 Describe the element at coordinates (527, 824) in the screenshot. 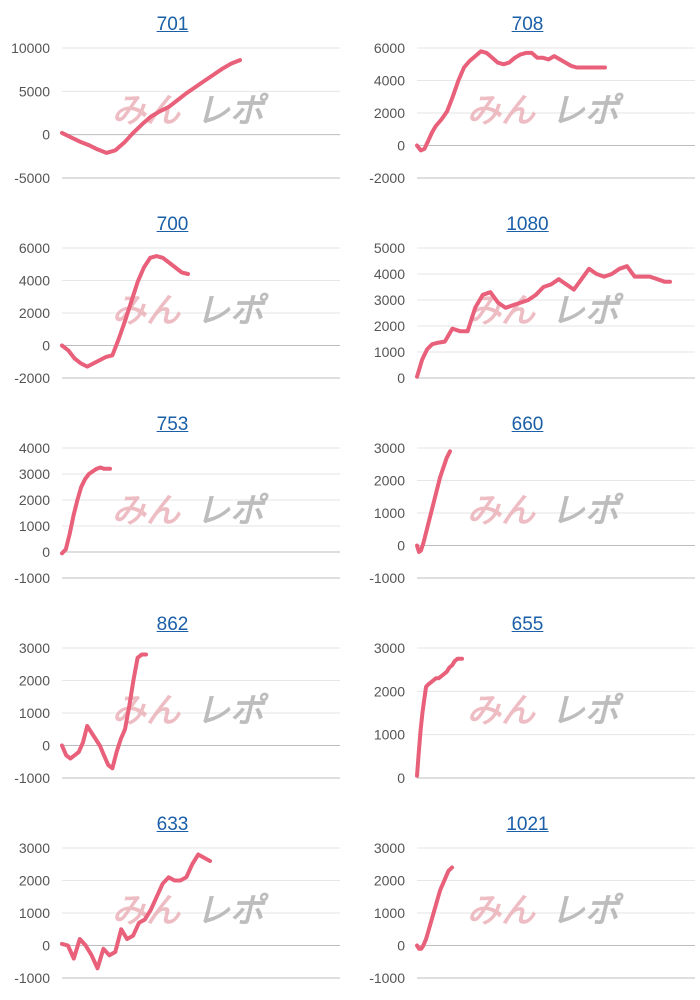

I see `chart-title-link: 1021` at that location.